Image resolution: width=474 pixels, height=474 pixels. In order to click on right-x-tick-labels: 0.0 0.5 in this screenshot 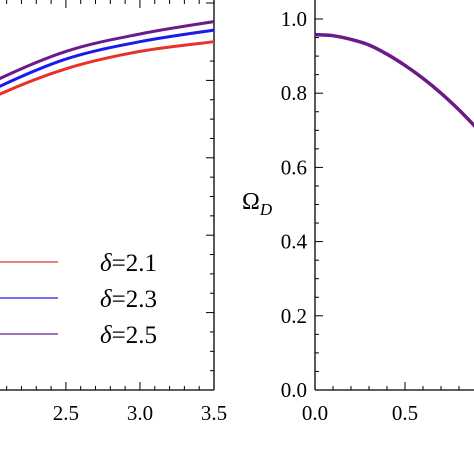, I will do `click(360, 413)`.